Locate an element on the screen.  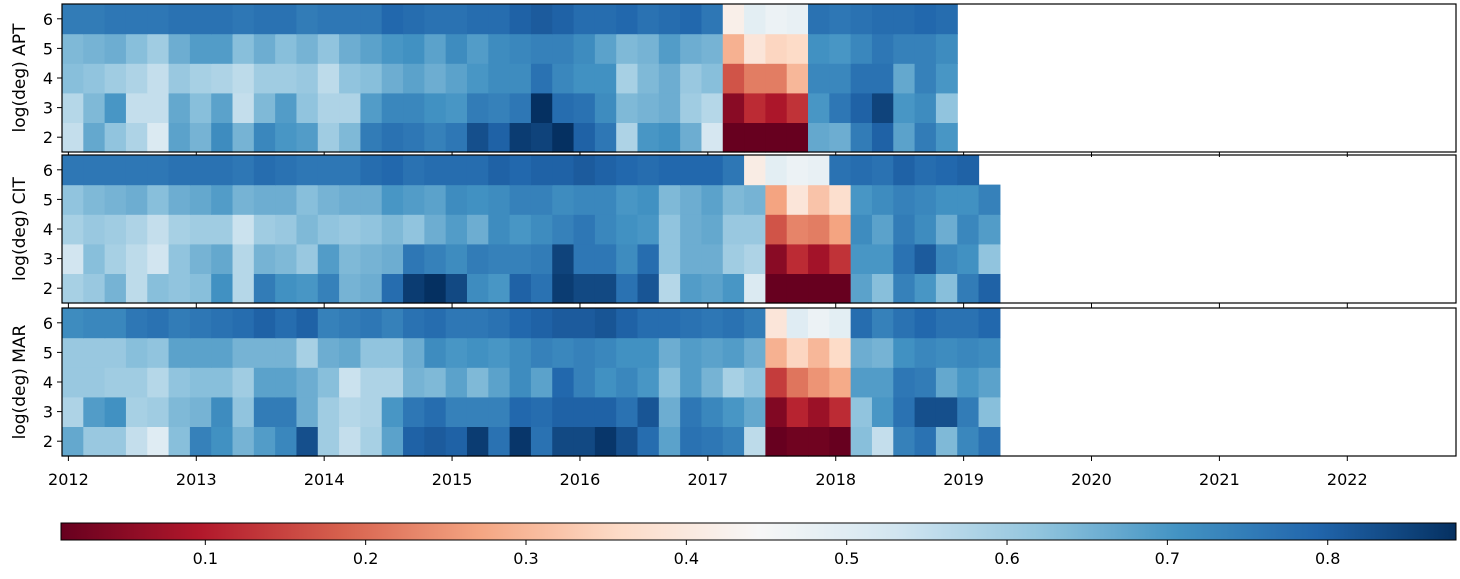
y-axis-labels: log(deg) APT log(deg) CIT log(deg) MAR is located at coordinates (20, 231).